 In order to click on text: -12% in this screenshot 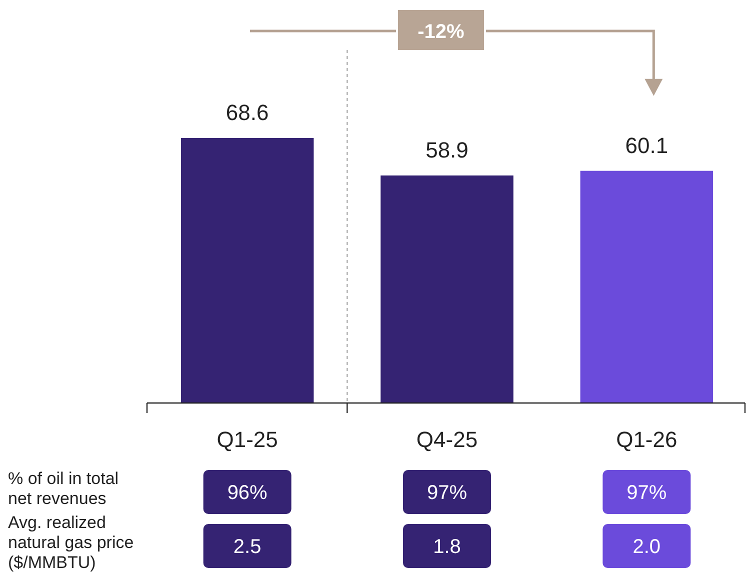, I will do `click(441, 32)`.